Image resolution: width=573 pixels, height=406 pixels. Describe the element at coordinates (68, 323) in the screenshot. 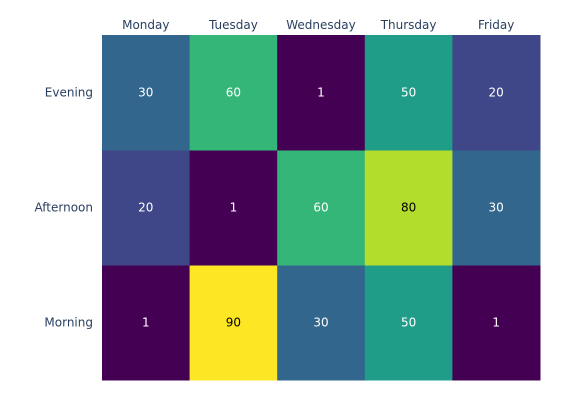

I see `y-tick-label: Morning` at that location.